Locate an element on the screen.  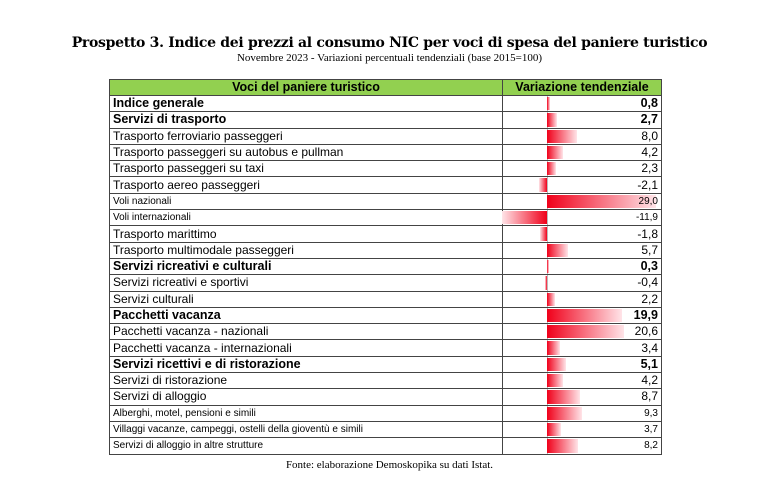
table-row: Servizi culturali 2,2 is located at coordinates (385, 299).